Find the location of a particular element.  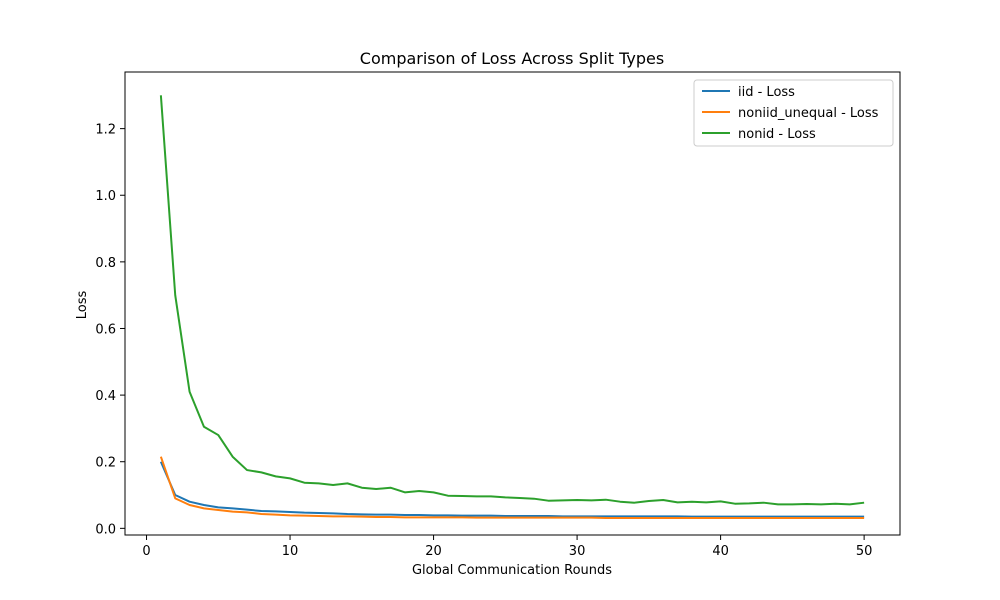

y-axis-label: Loss is located at coordinates (82, 305).